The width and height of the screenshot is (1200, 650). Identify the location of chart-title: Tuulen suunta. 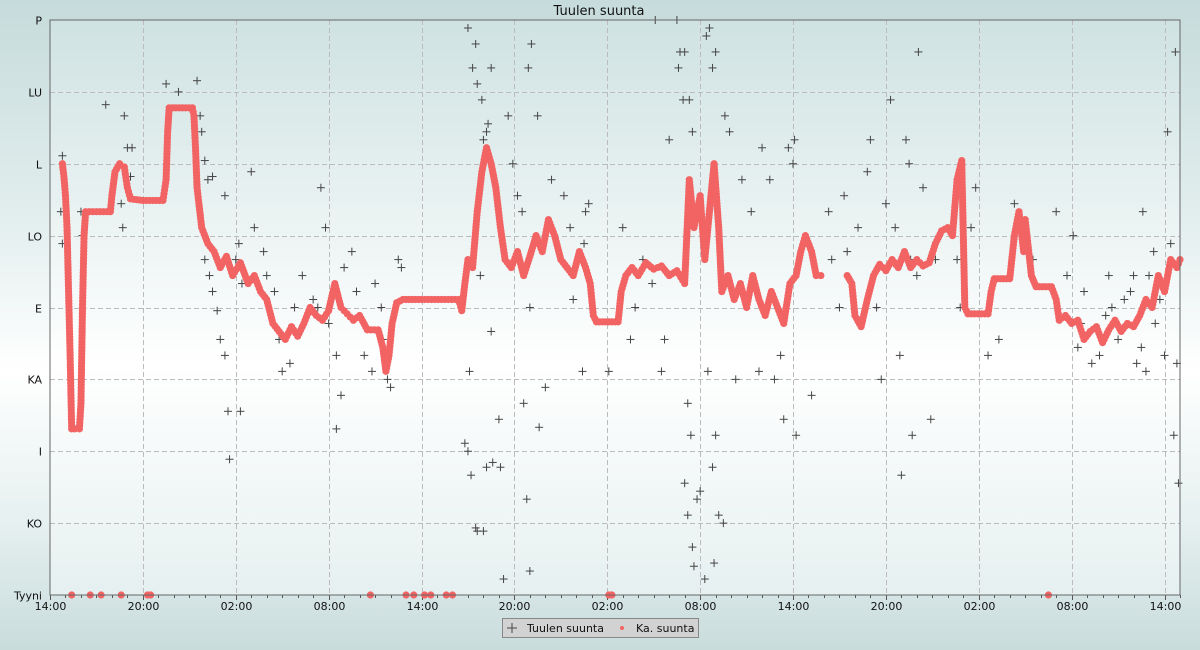
(599, 11).